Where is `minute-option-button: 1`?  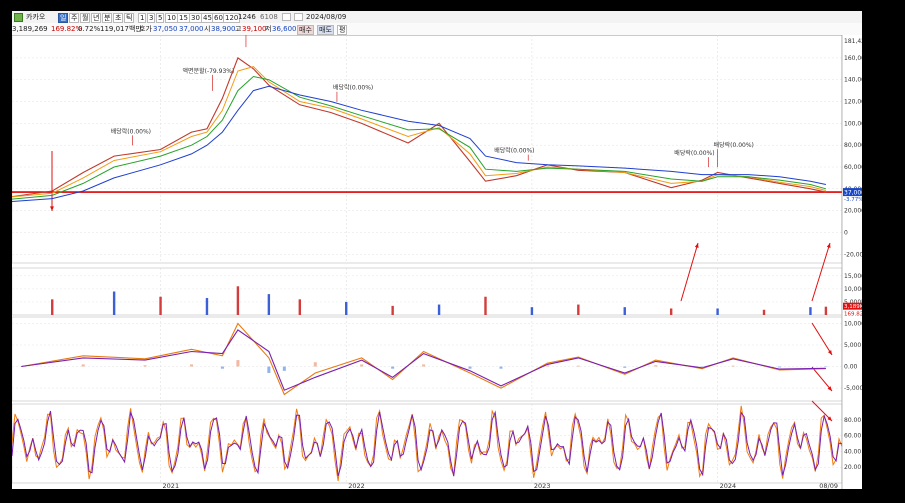 minute-option-button: 1 is located at coordinates (142, 18).